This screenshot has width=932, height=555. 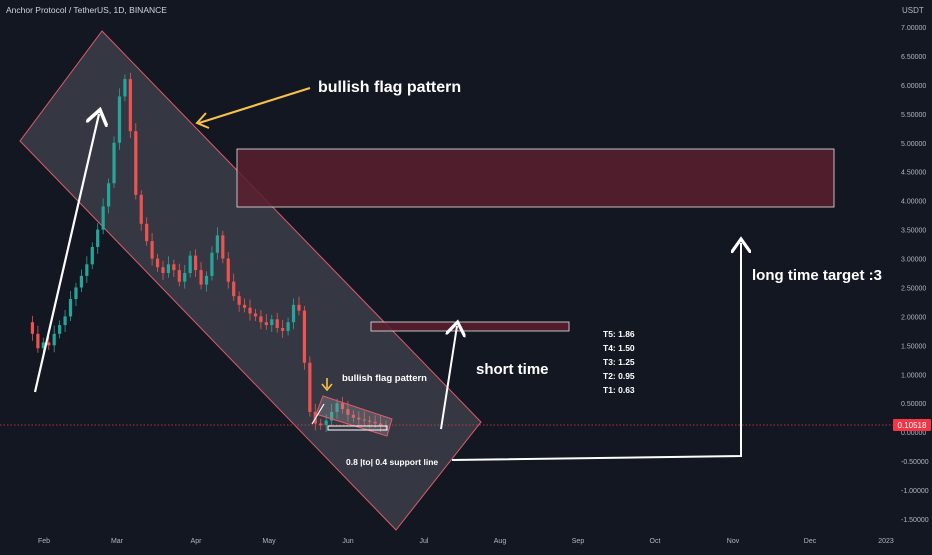 I want to click on support-label: 0.8 |to| 0.4 support line, so click(x=392, y=462).